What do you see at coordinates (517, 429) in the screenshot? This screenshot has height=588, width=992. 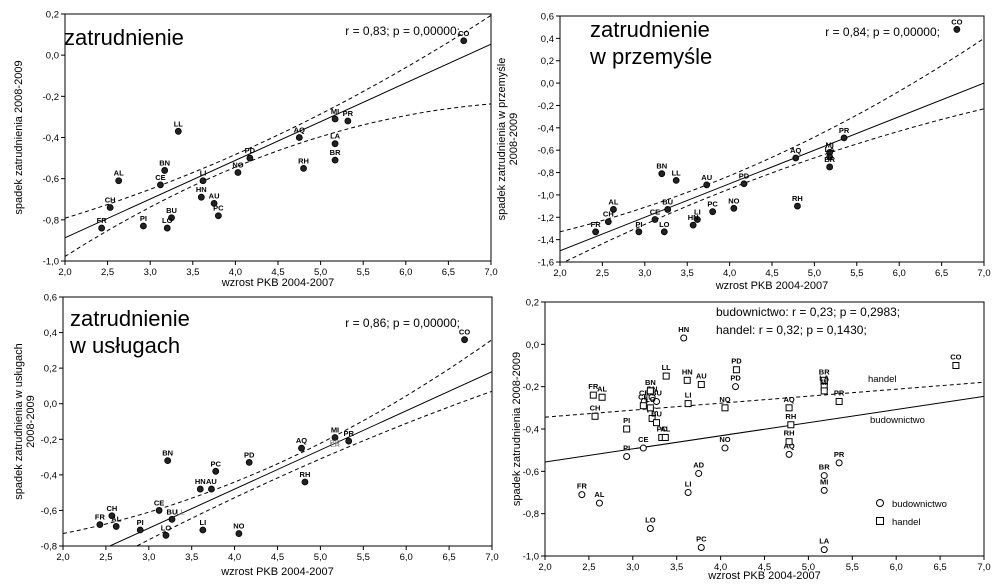 I see `y-axis-label: spadek zatrudnienia 2008-2009` at bounding box center [517, 429].